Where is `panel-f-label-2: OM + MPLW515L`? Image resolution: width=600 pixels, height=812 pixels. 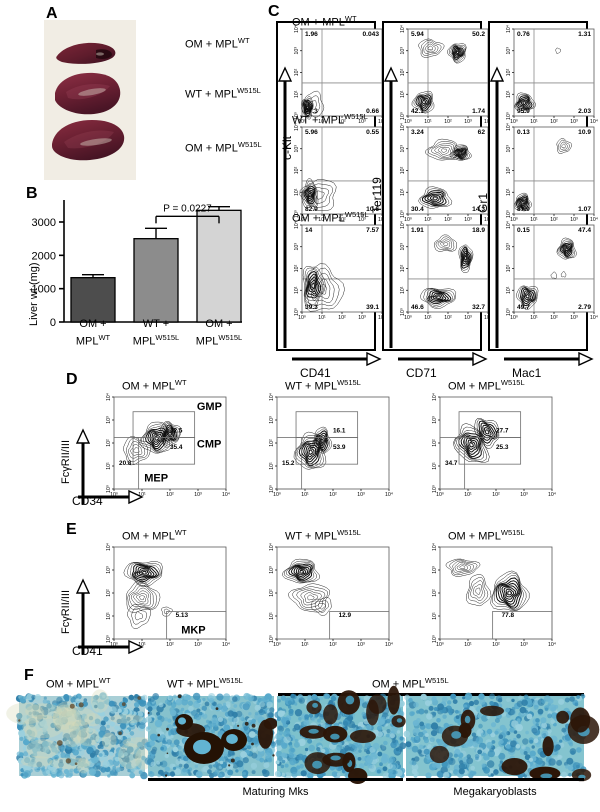 panel-f-label-2: OM + MPLW515L is located at coordinates (410, 683).